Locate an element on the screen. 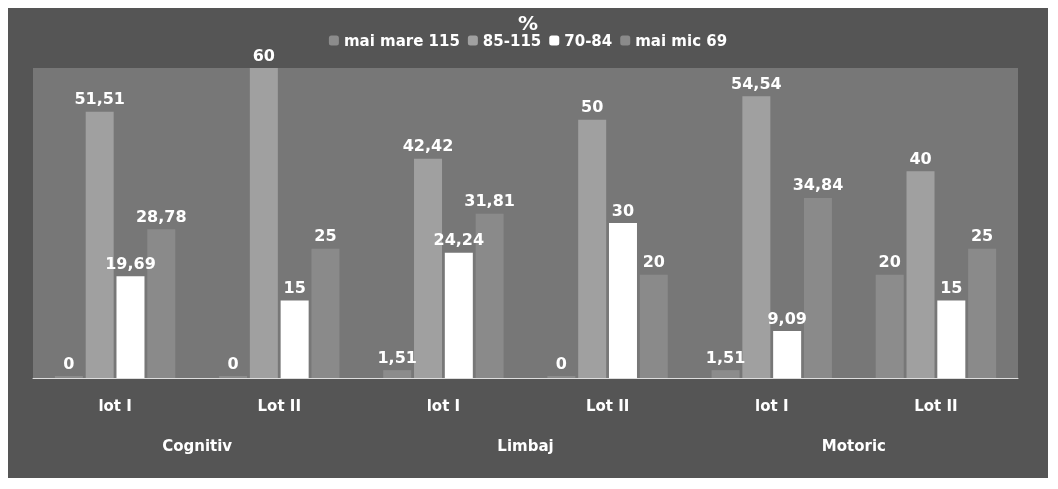 This screenshot has height=489, width=1058. data-label: 28,78 is located at coordinates (161, 216).